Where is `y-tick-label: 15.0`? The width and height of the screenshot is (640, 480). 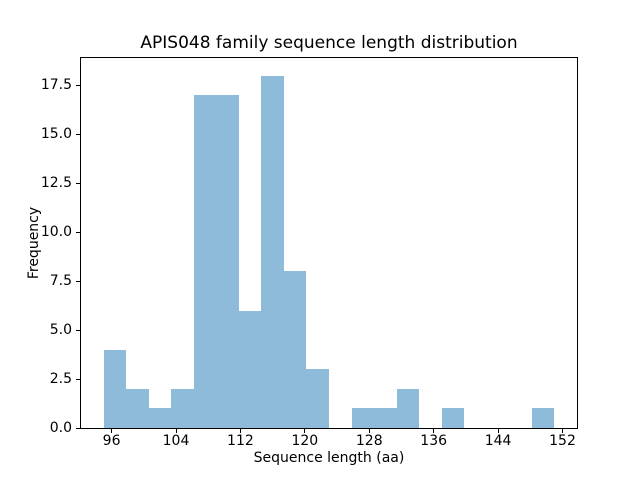 y-tick-label: 15.0 is located at coordinates (56, 133).